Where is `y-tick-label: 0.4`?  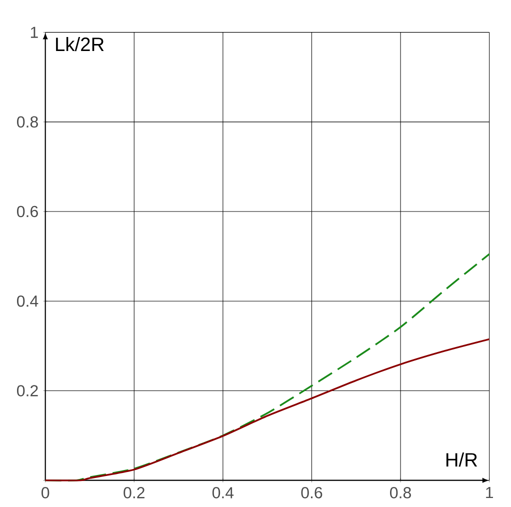 y-tick-label: 0.4 is located at coordinates (27, 301).